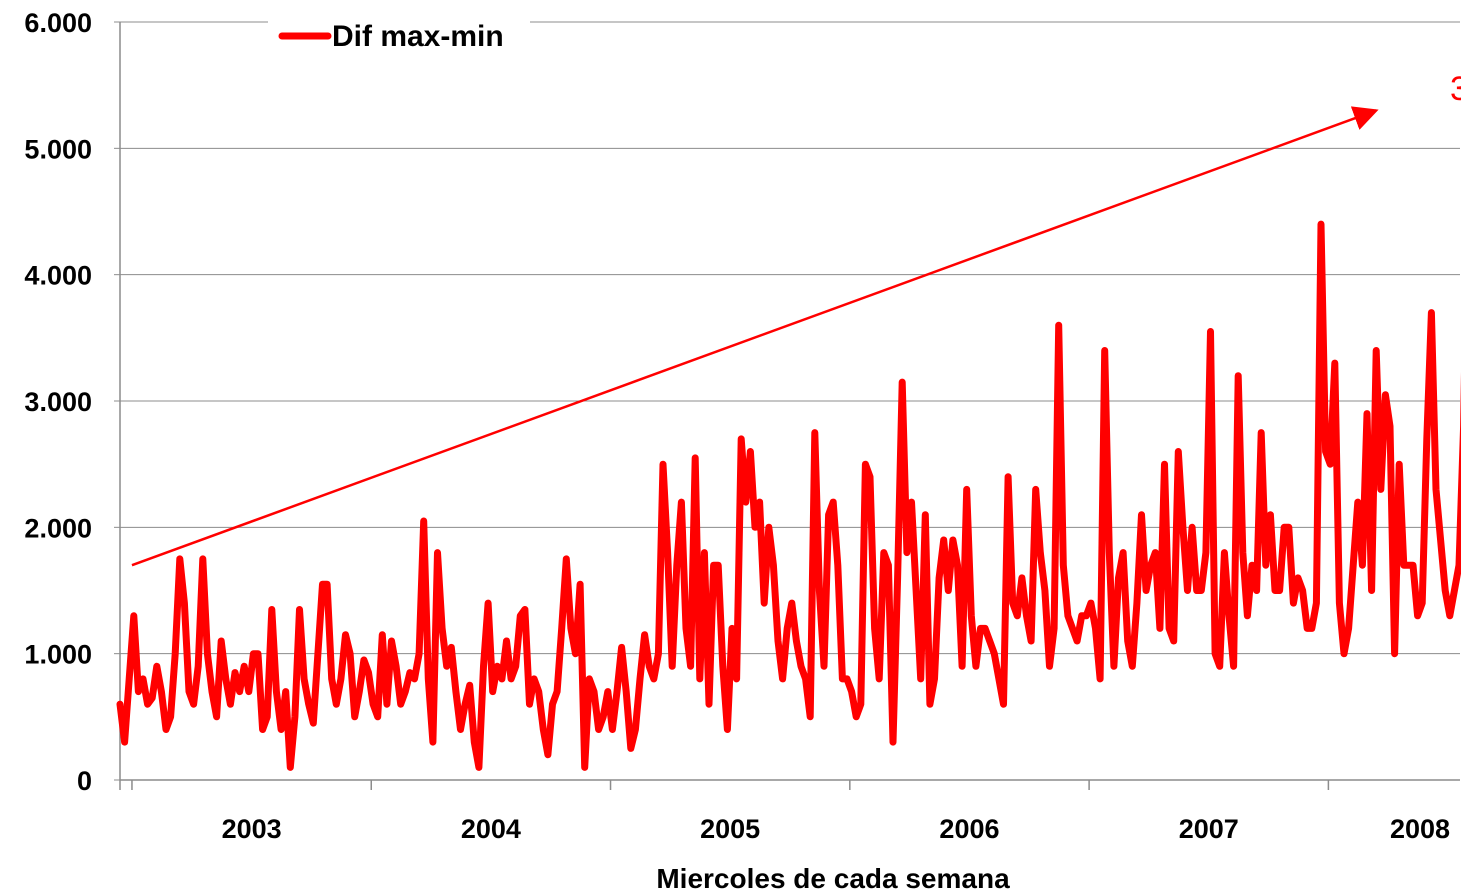  Describe the element at coordinates (58, 23) in the screenshot. I see `y-tick-label: 6.000` at that location.